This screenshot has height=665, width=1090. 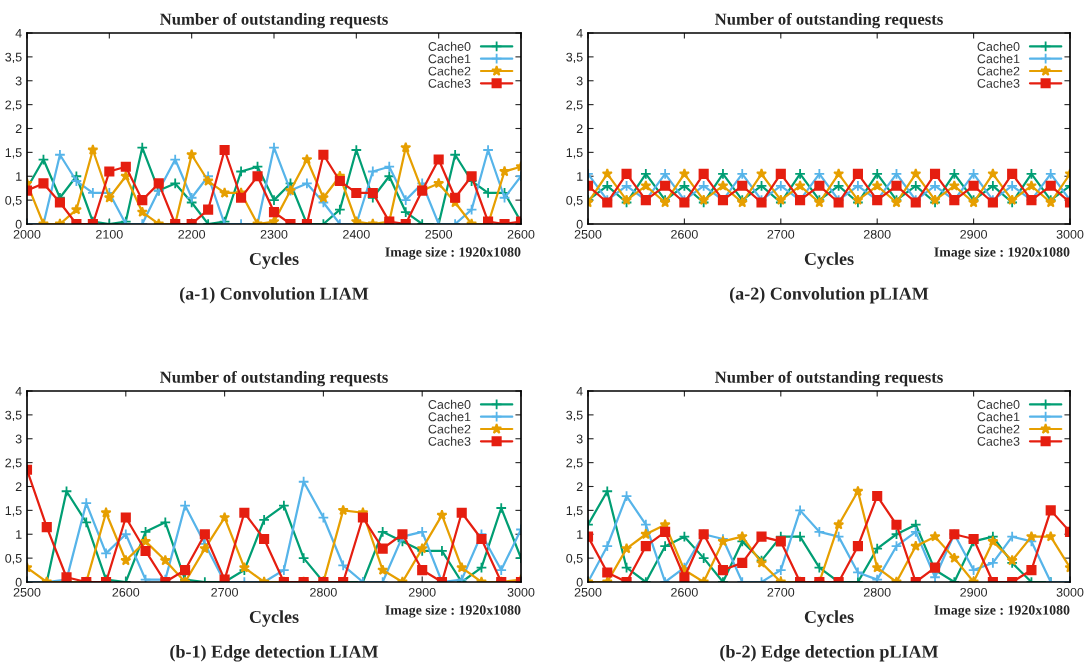 What do you see at coordinates (274, 234) in the screenshot?
I see `x-tick-label: 2300` at bounding box center [274, 234].